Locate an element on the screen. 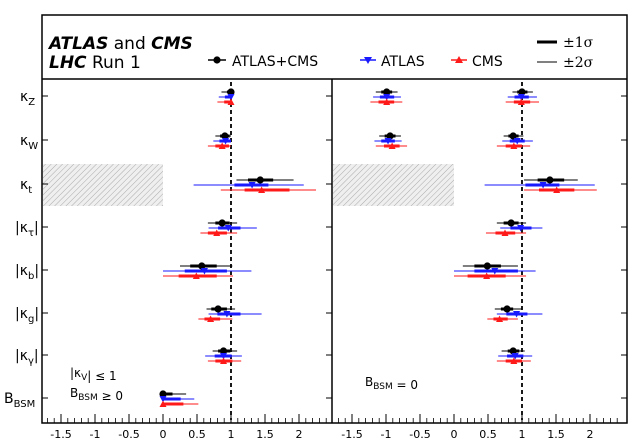 The height and width of the screenshot is (443, 641). run-label: Run 1 is located at coordinates (114, 63).